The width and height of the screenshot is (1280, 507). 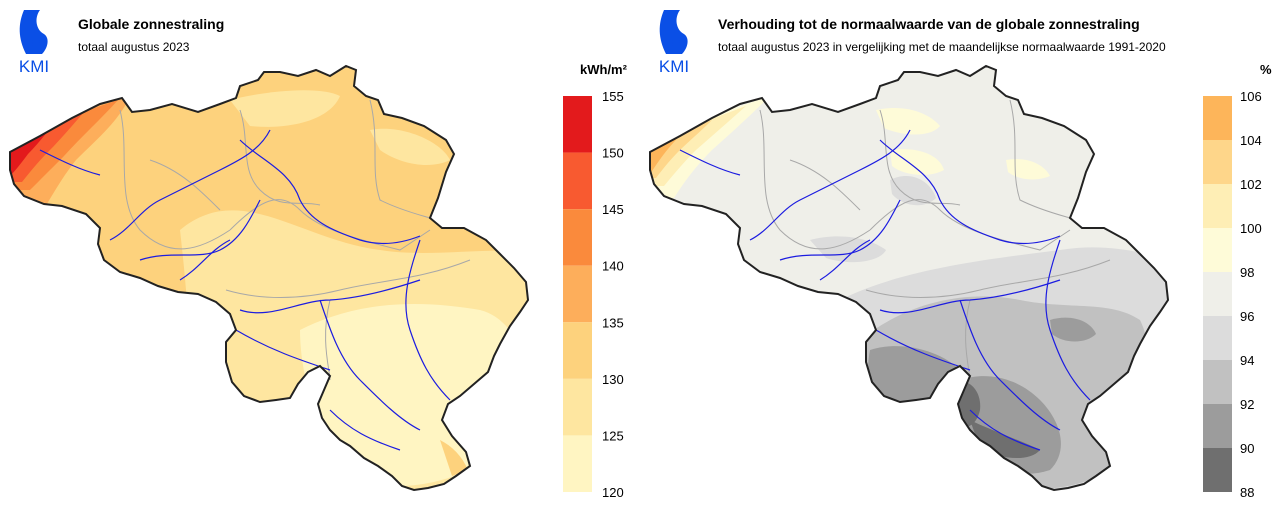 What do you see at coordinates (1266, 69) in the screenshot?
I see `legend-unit: %` at bounding box center [1266, 69].